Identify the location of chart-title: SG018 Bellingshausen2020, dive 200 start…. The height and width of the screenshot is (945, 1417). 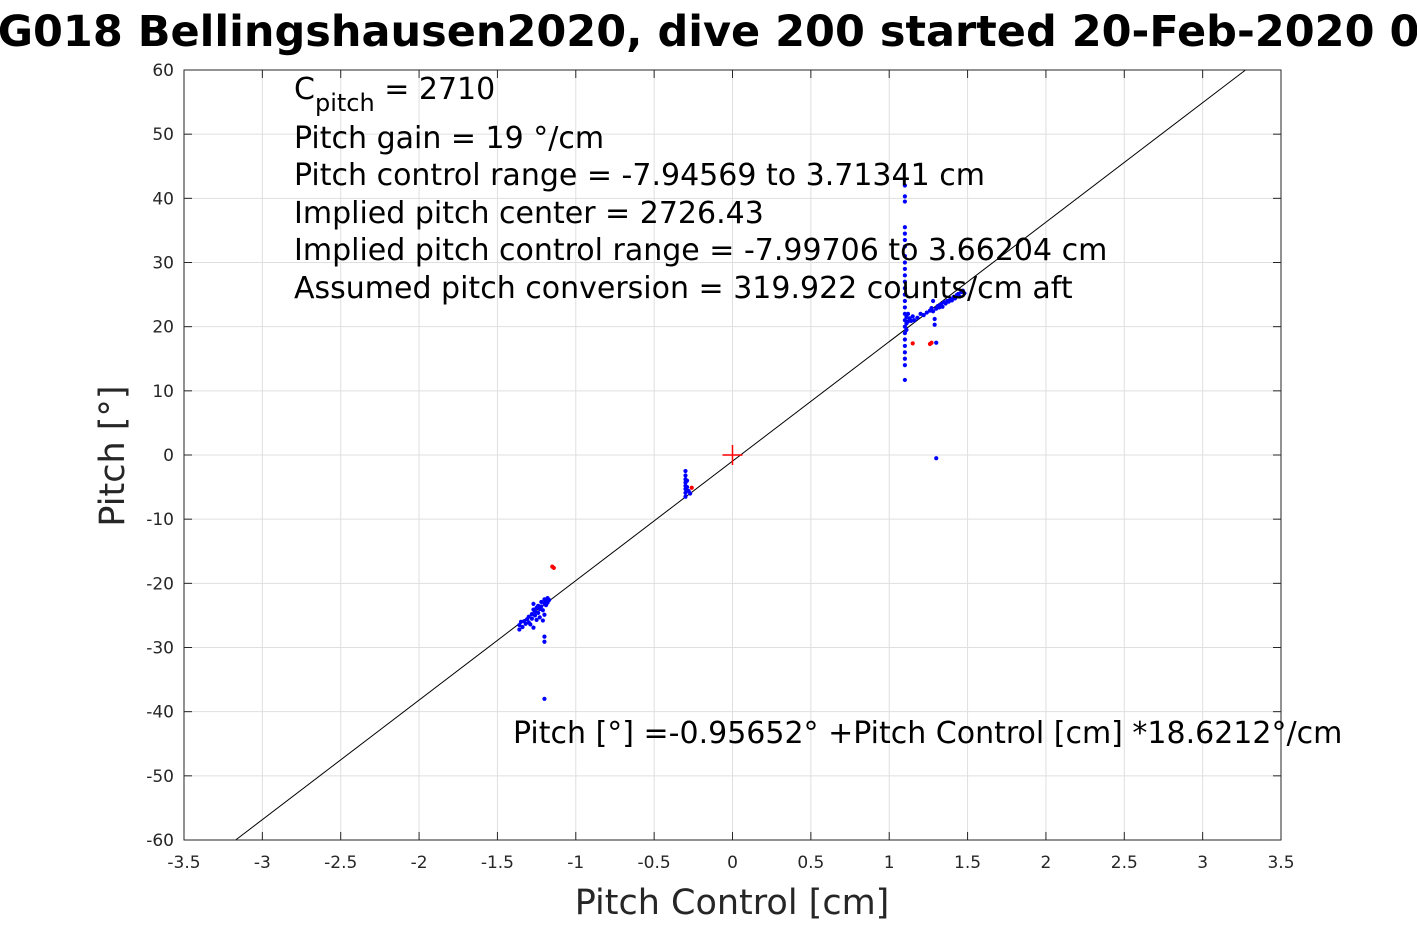
(708, 32).